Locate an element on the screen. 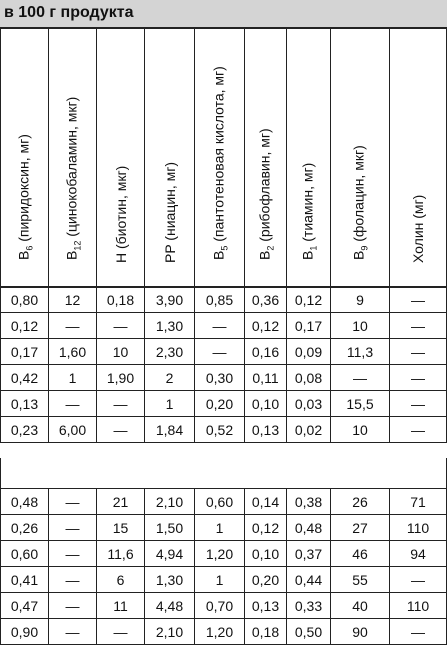  table-cell: 6,00 is located at coordinates (72, 429).